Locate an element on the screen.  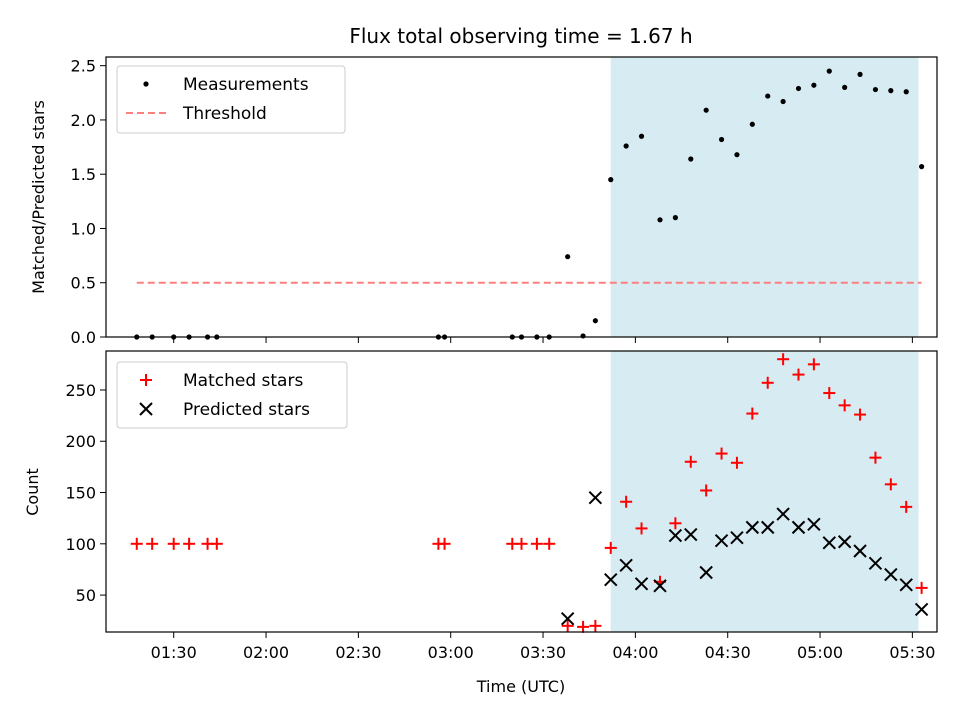
top-y-axis-label: Matched/Predicted stars is located at coordinates (38, 197).